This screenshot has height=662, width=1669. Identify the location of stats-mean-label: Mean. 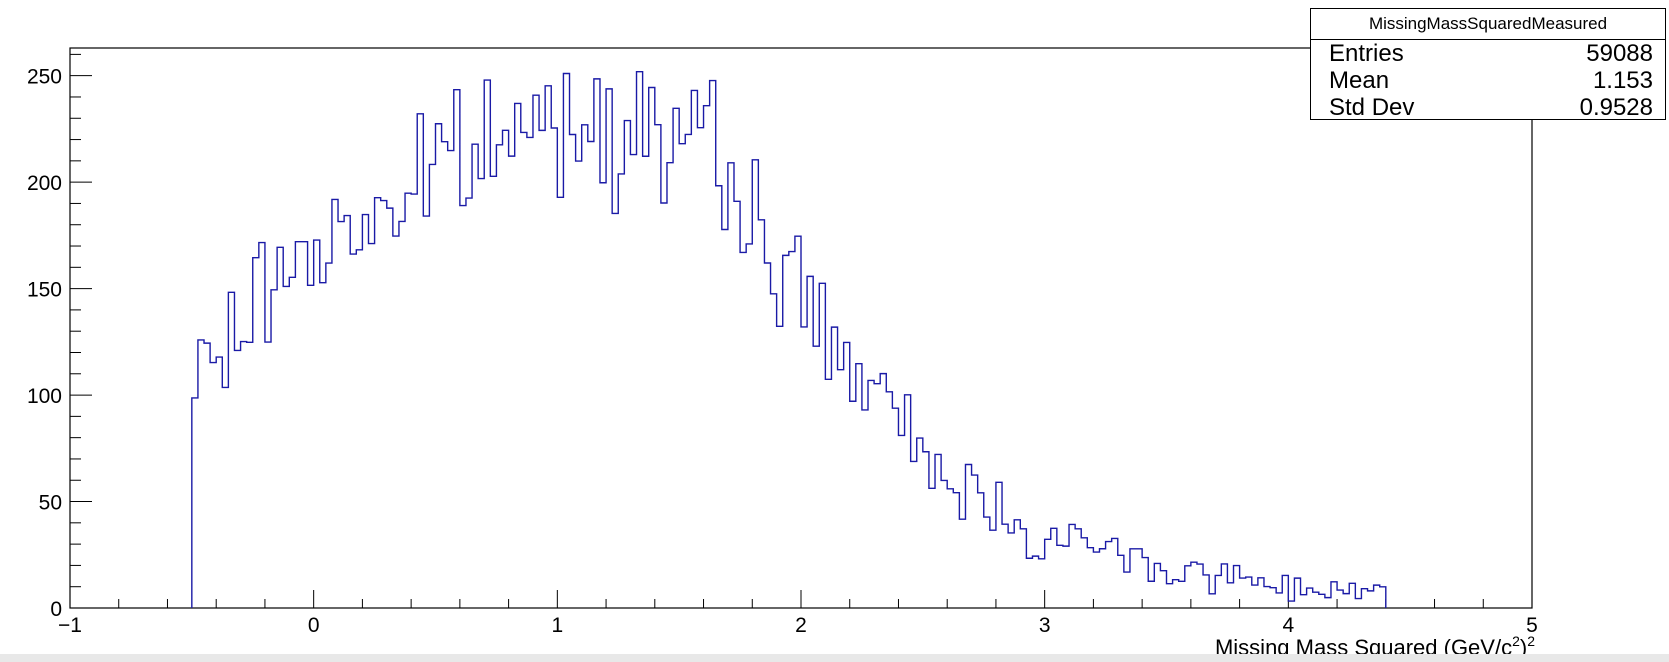
(1359, 80).